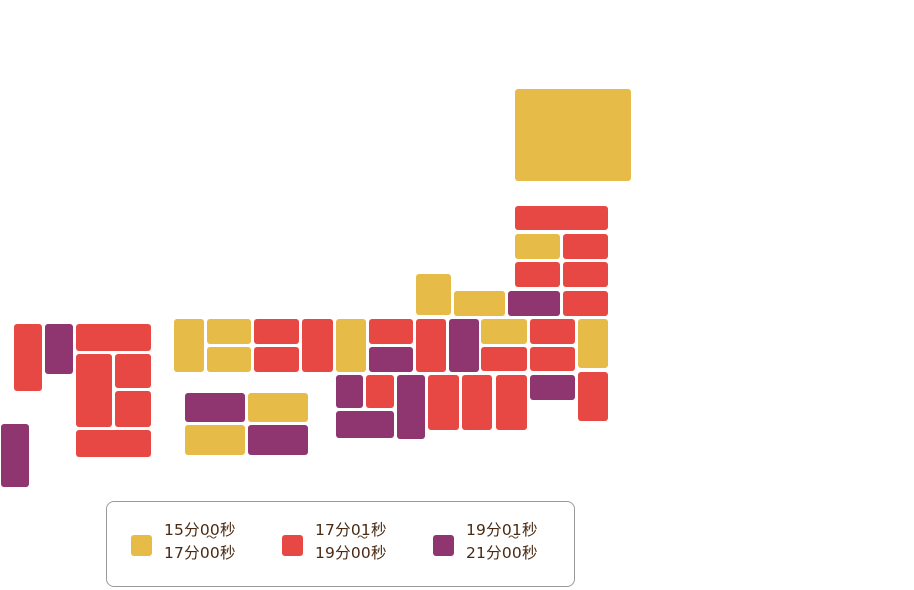  I want to click on legend-label: 17分01秒 〜 19分00秒, so click(370, 542).